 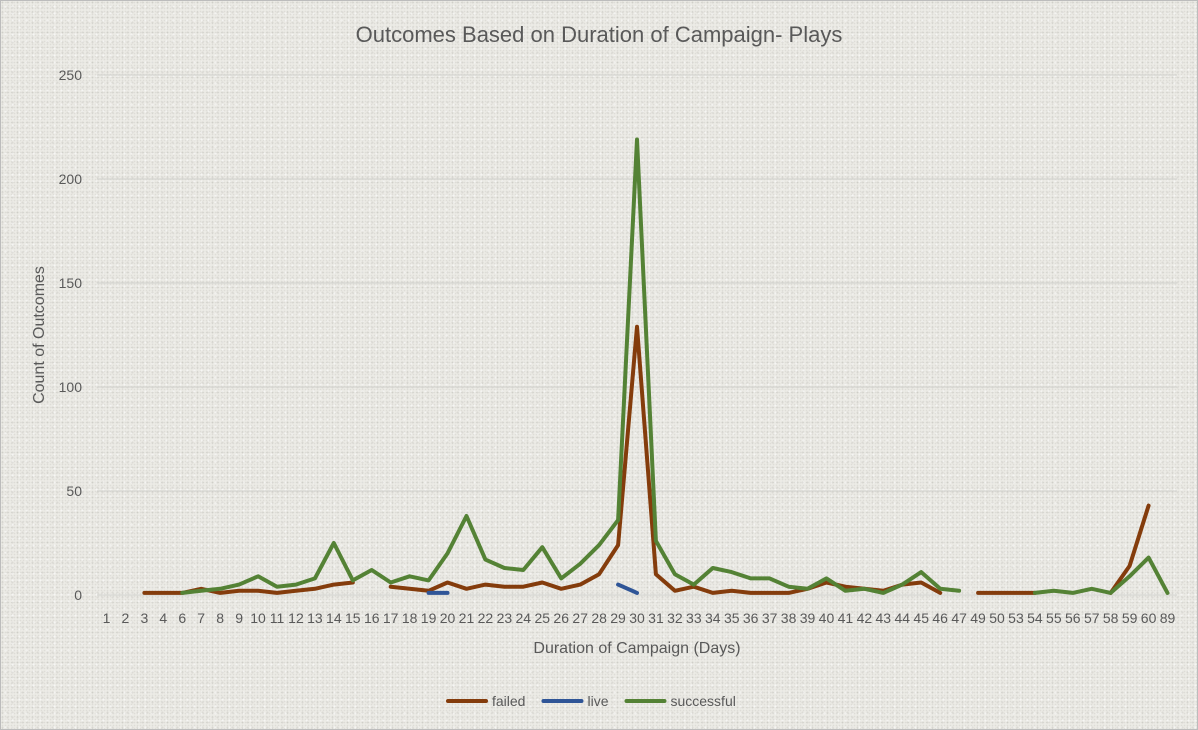 What do you see at coordinates (713, 618) in the screenshot?
I see `x-tick-label: 34` at bounding box center [713, 618].